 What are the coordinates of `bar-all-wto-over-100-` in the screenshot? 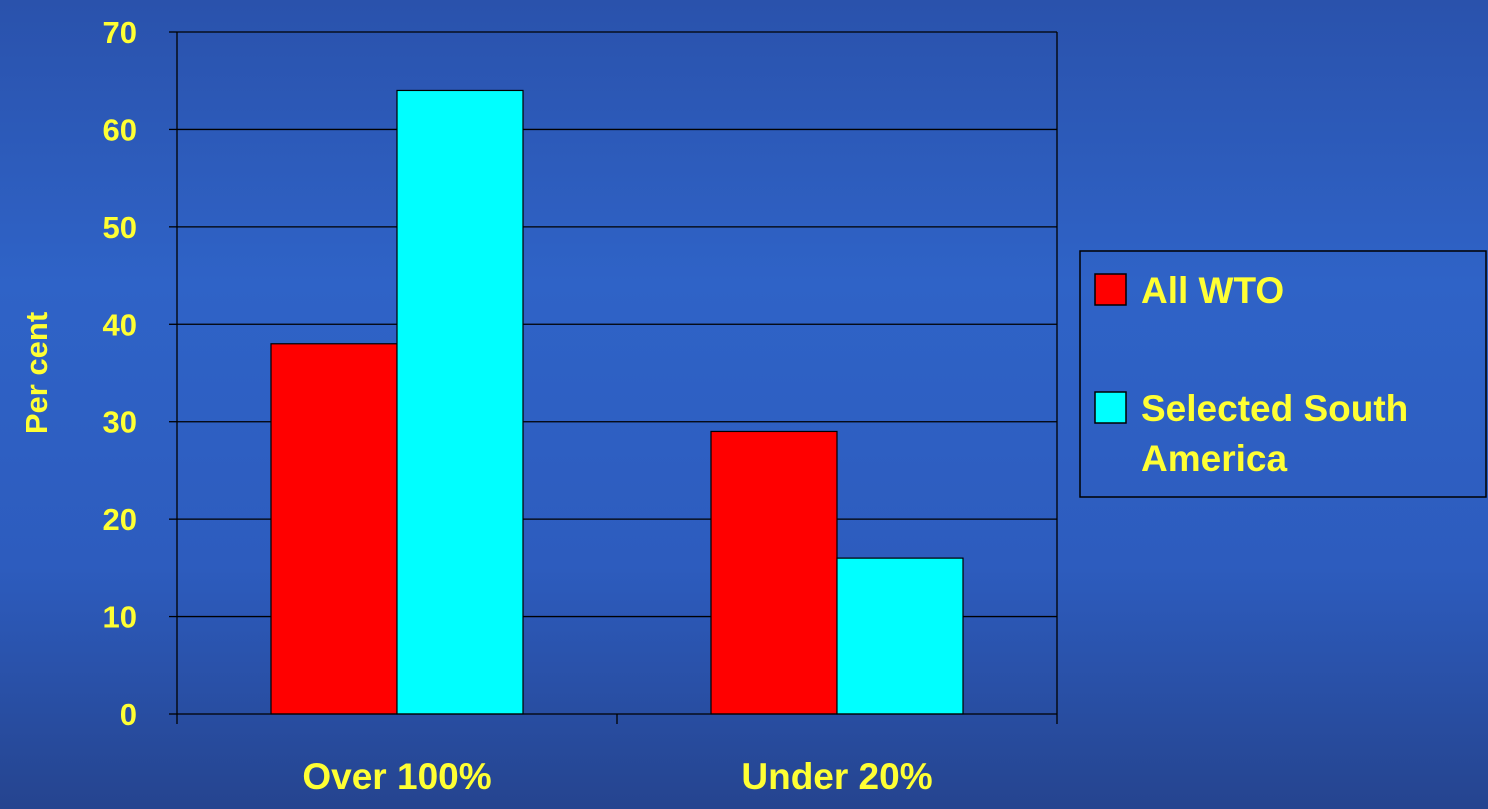 It's located at (334, 529).